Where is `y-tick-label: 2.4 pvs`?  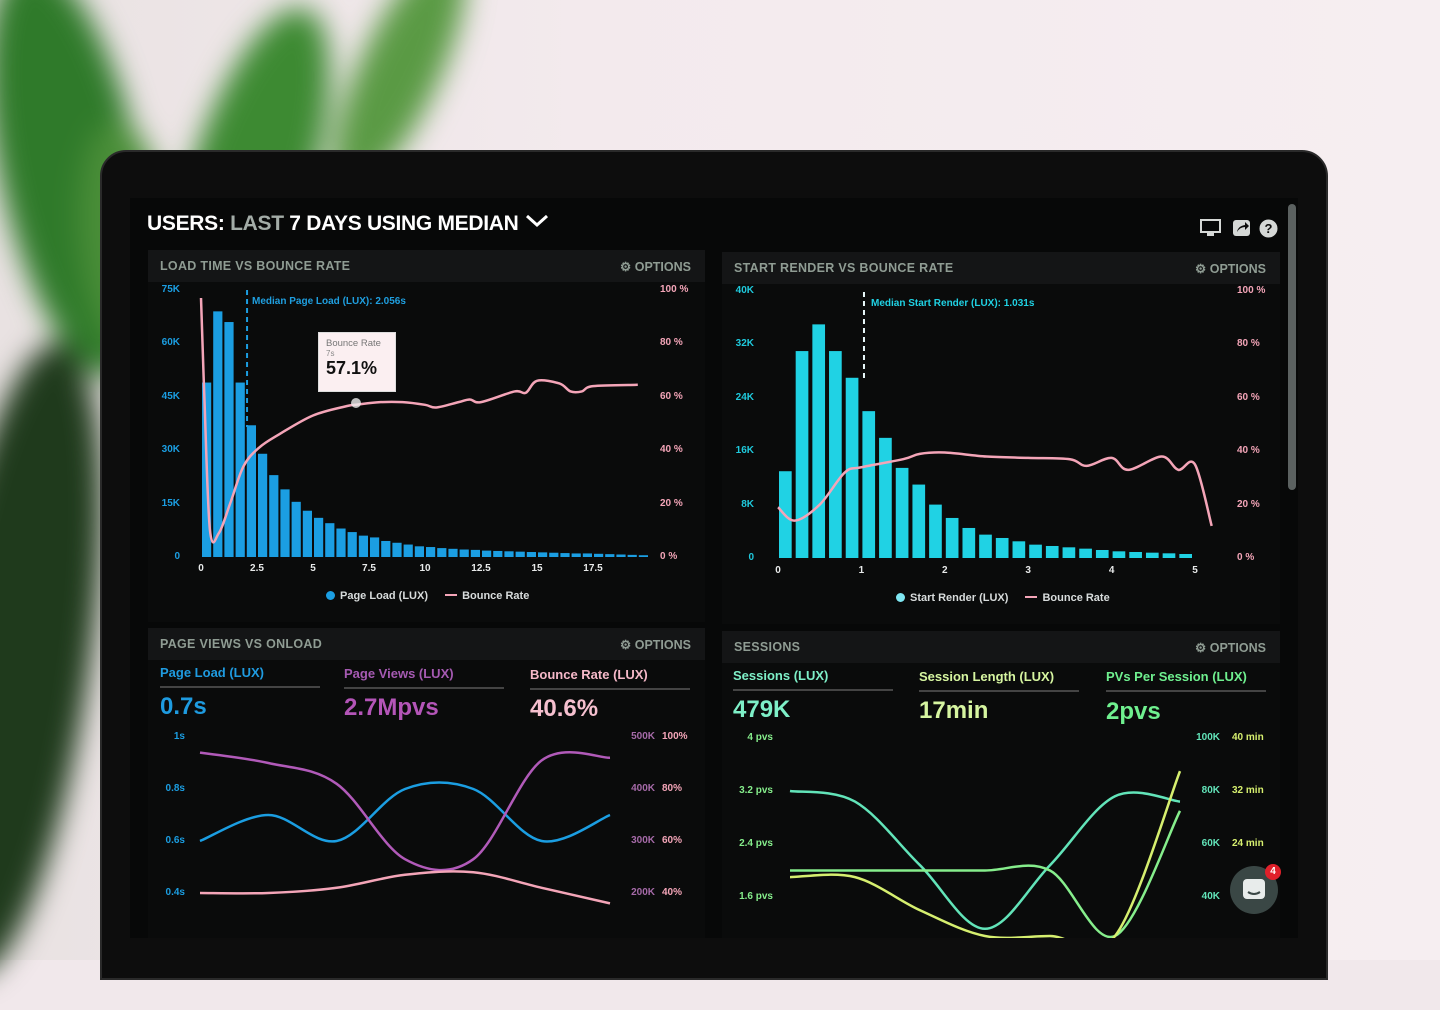 y-tick-label: 2.4 pvs is located at coordinates (756, 843).